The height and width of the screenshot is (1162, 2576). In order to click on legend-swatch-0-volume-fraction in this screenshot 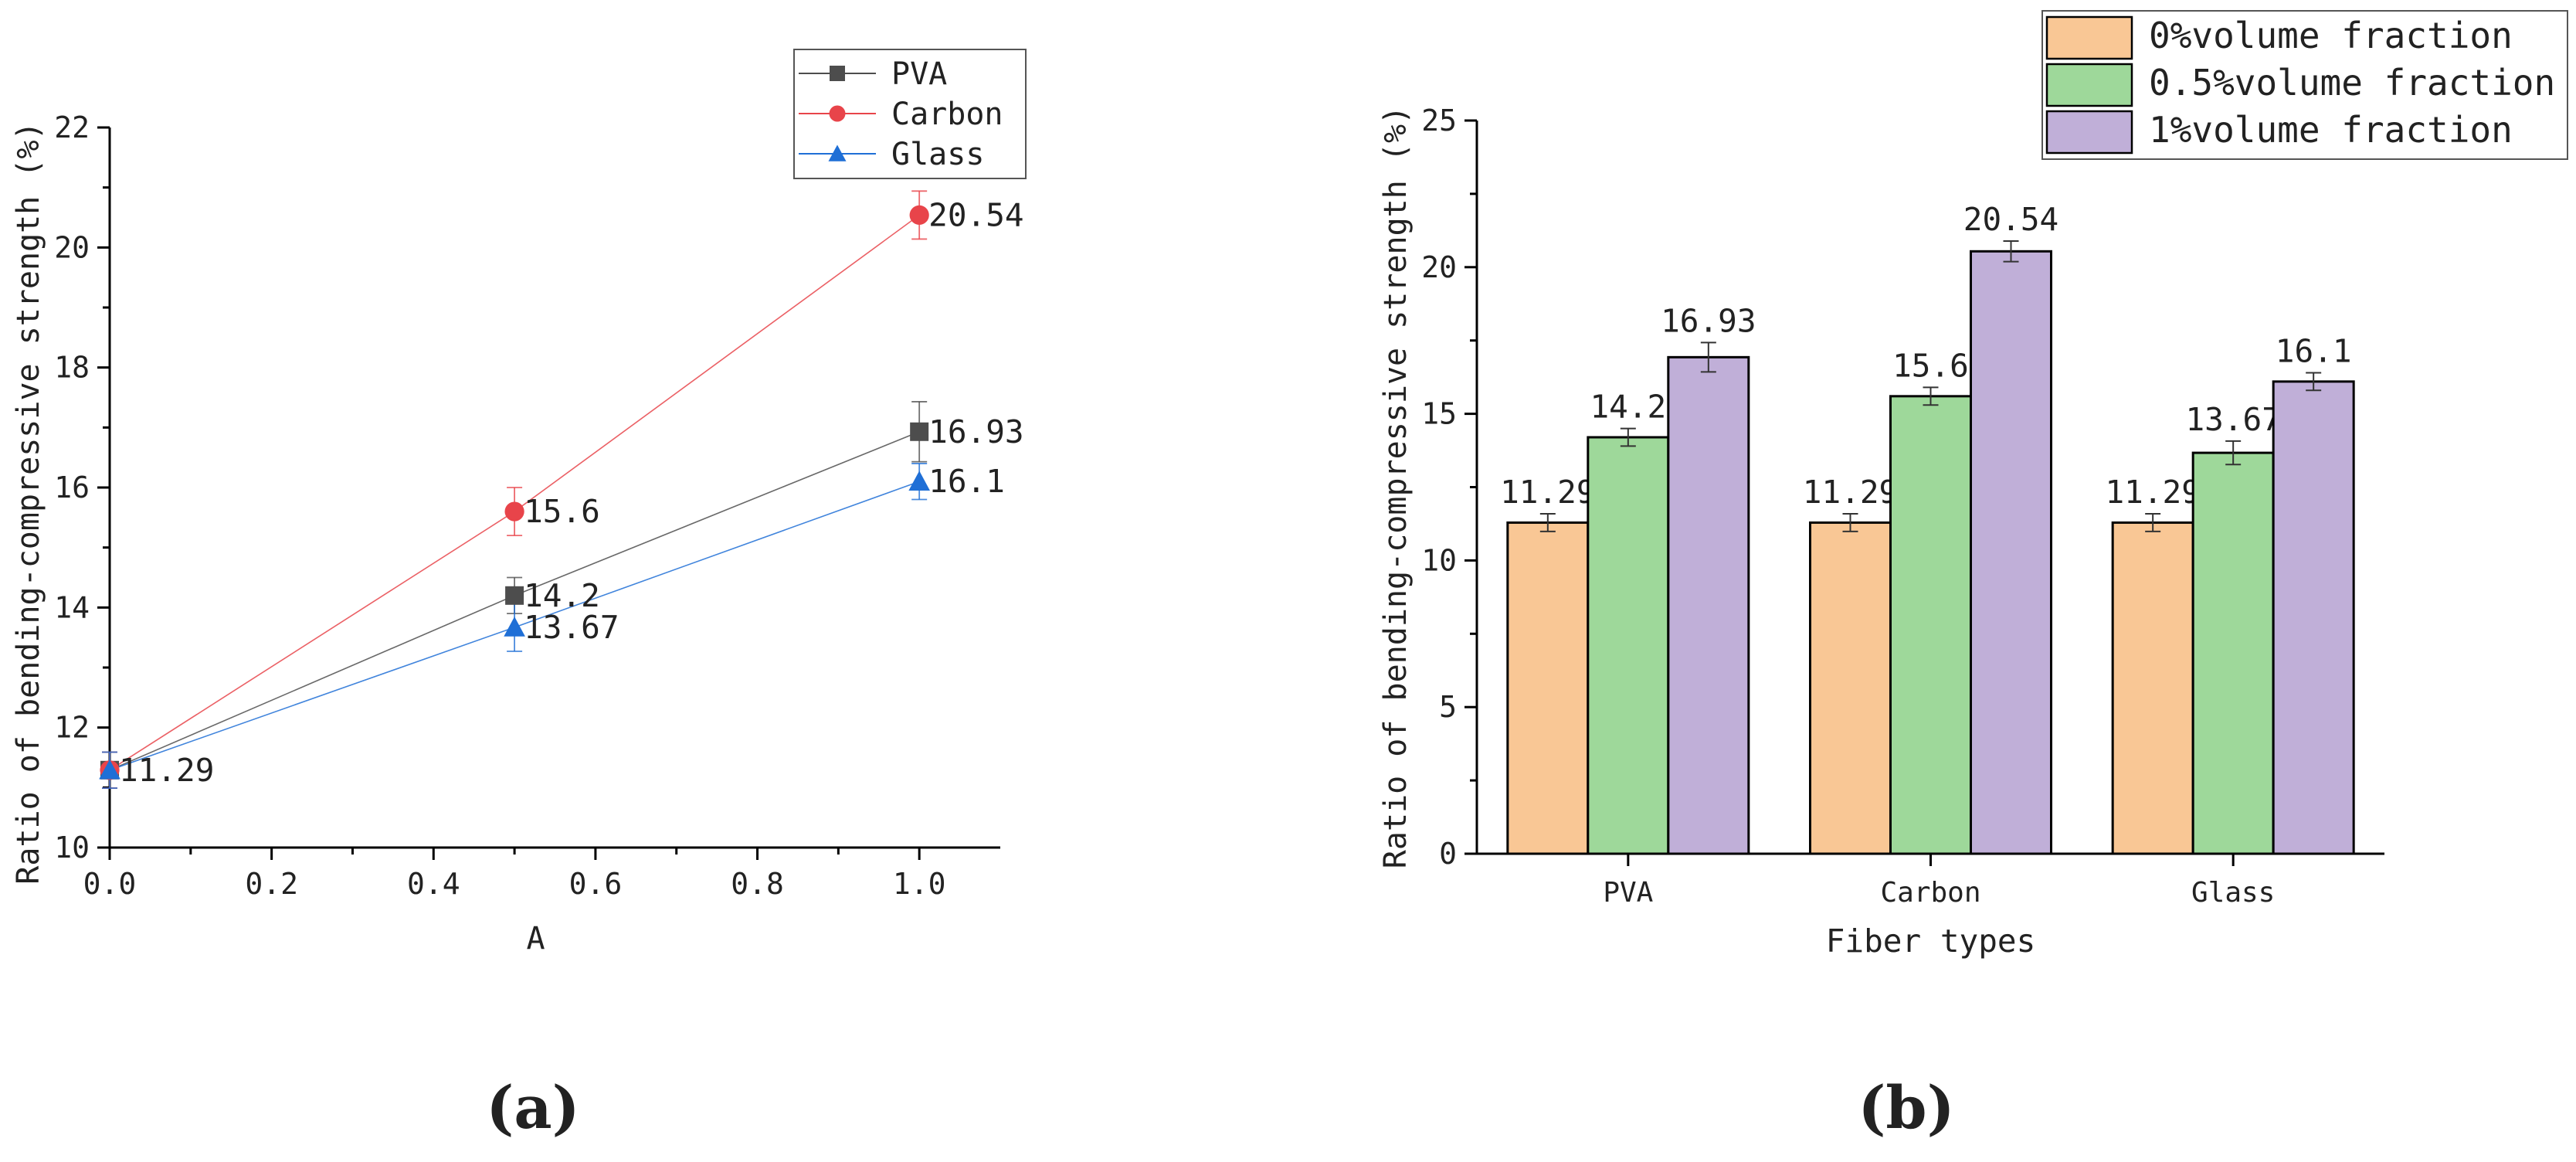, I will do `click(2089, 37)`.